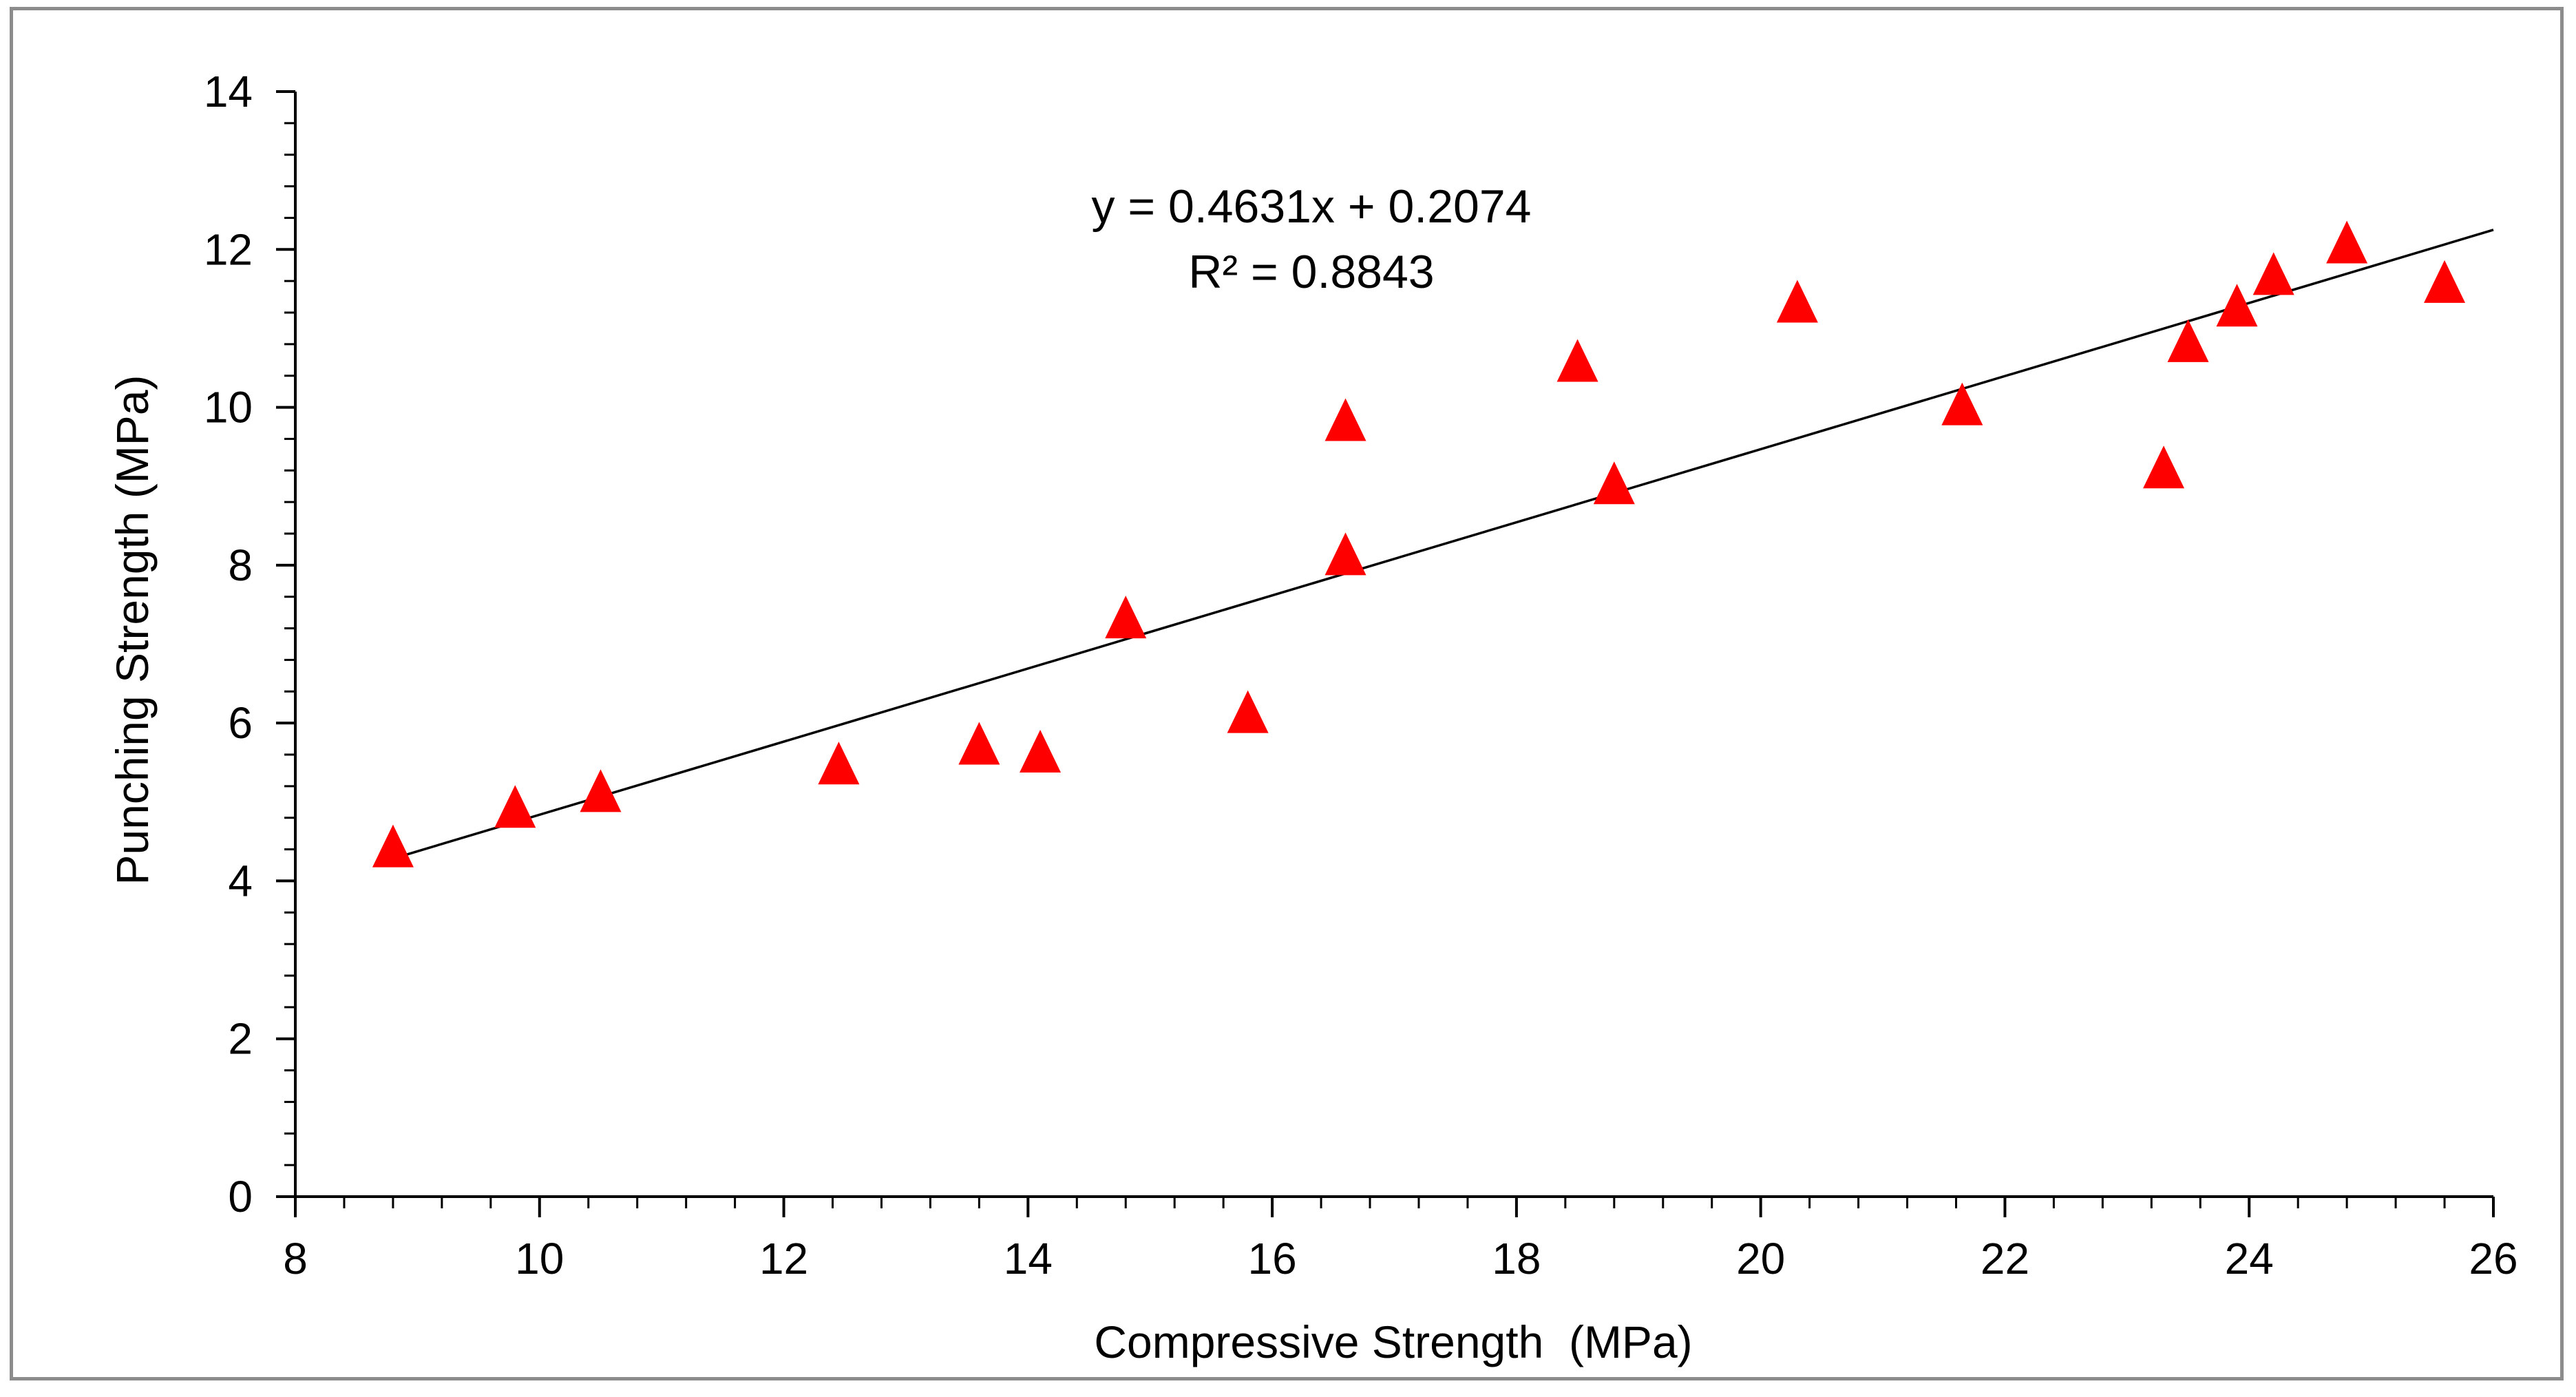  Describe the element at coordinates (229, 92) in the screenshot. I see `y-tick-label: 14` at that location.